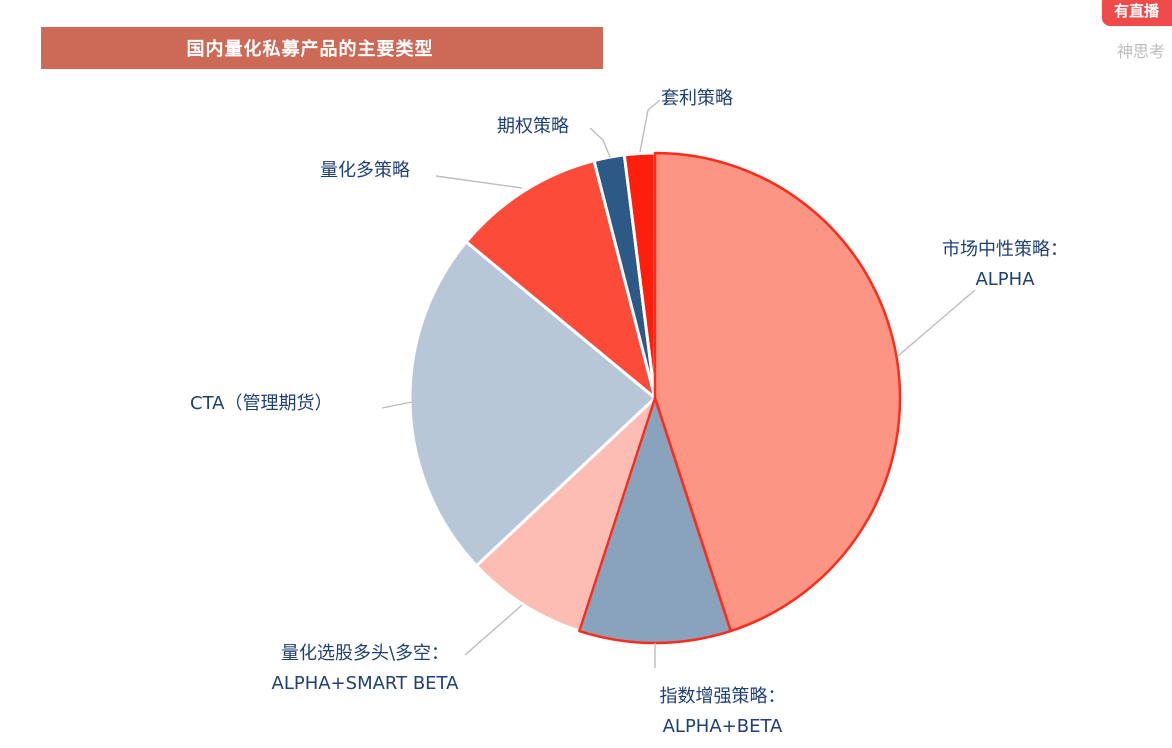  I want to click on label-option-strategy-line1: 期权策略, so click(533, 126).